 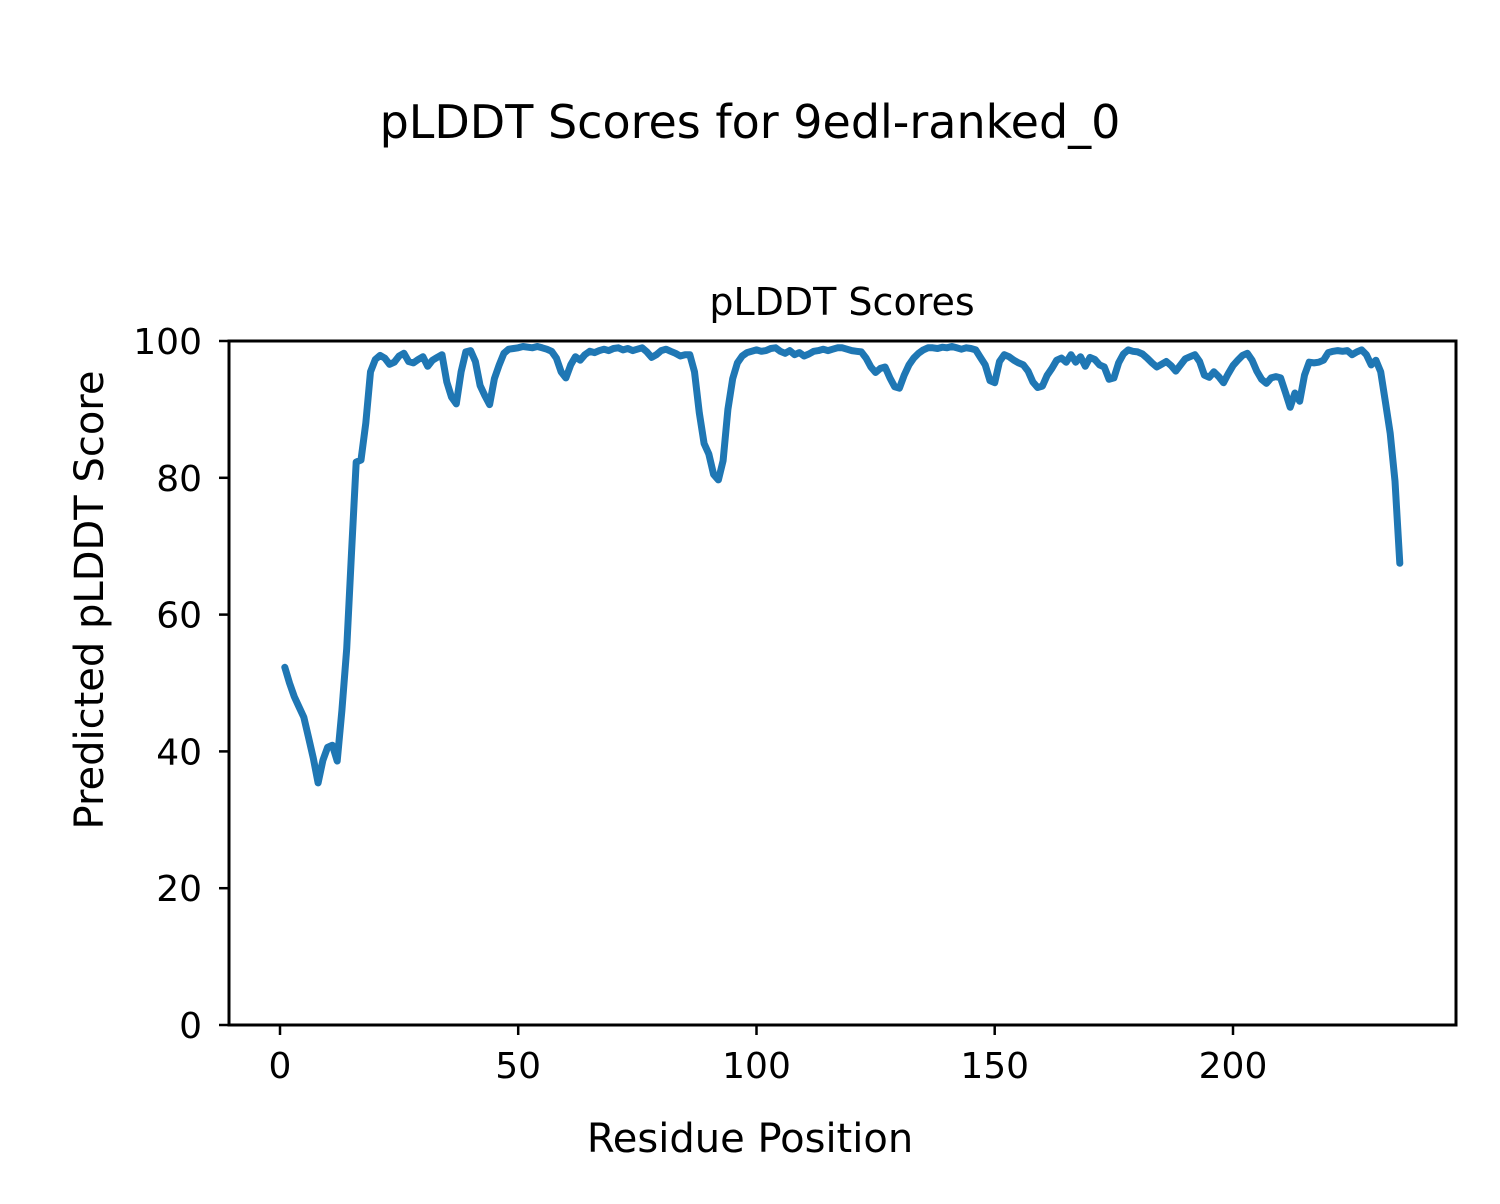 I want to click on axes-title: pLDDT Scores, so click(x=841, y=302).